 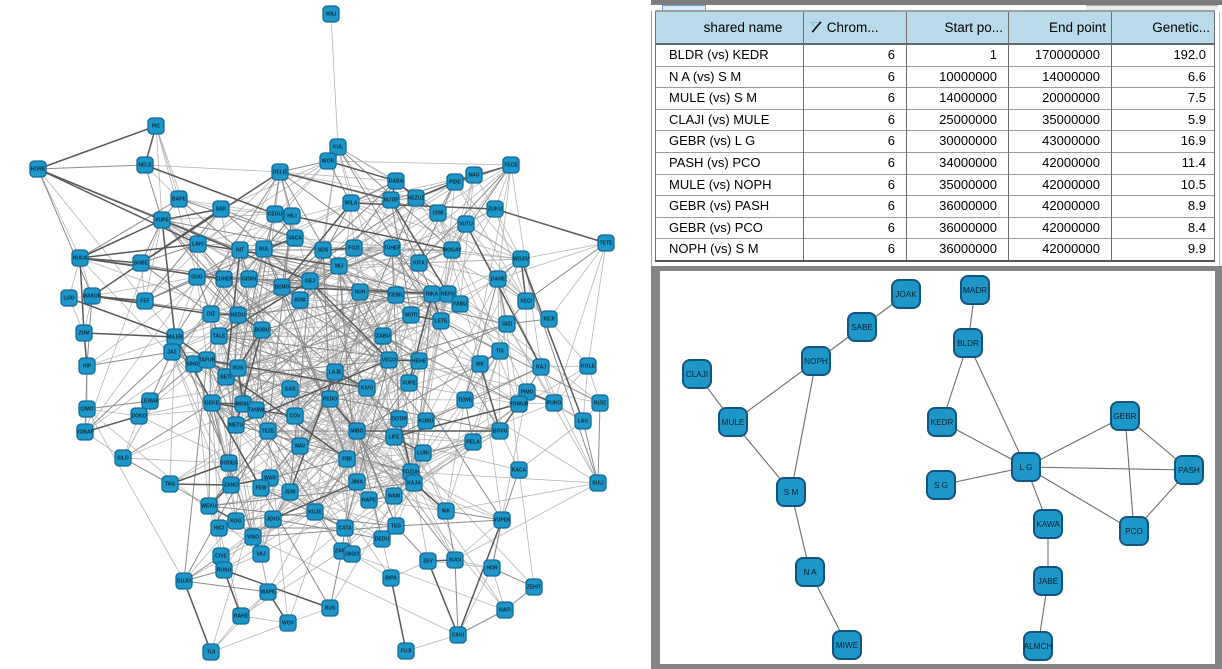 What do you see at coordinates (300, 301) in the screenshot?
I see `svg-text: KOB` at bounding box center [300, 301].